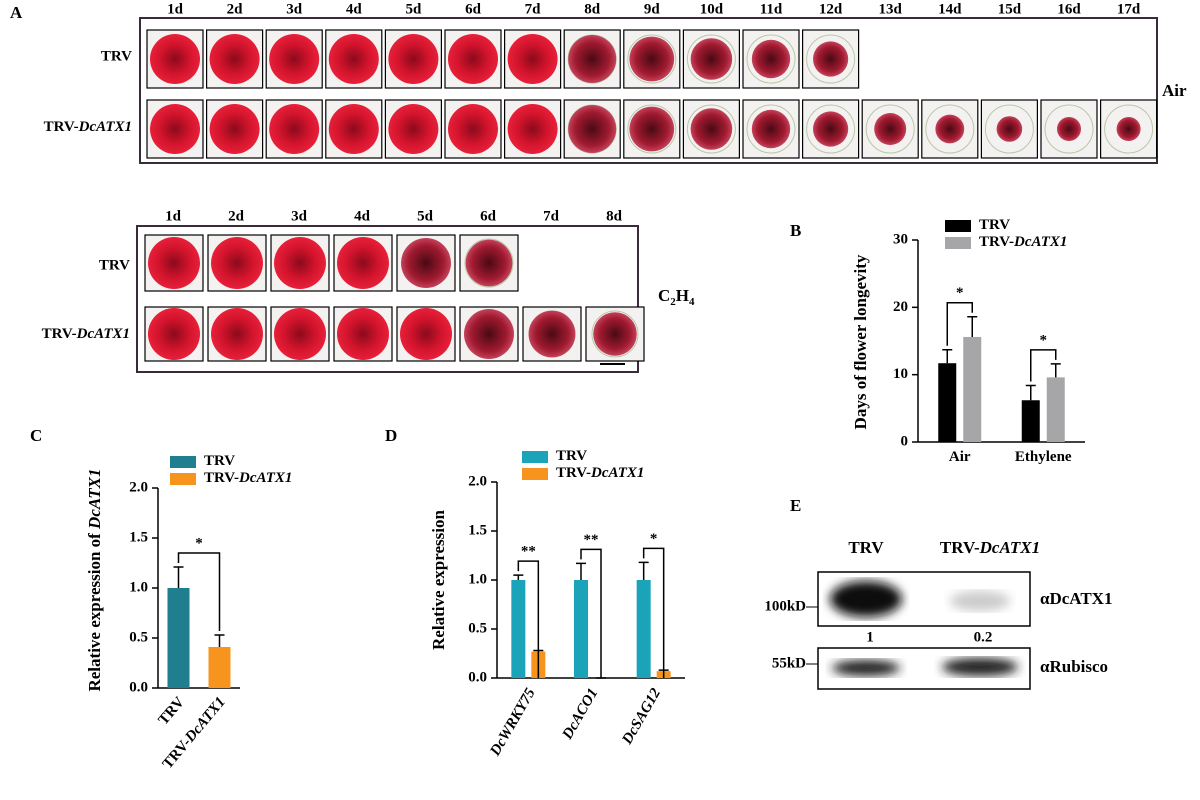 The width and height of the screenshot is (1200, 800). I want to click on x-tick-label: TRV, so click(172, 711).